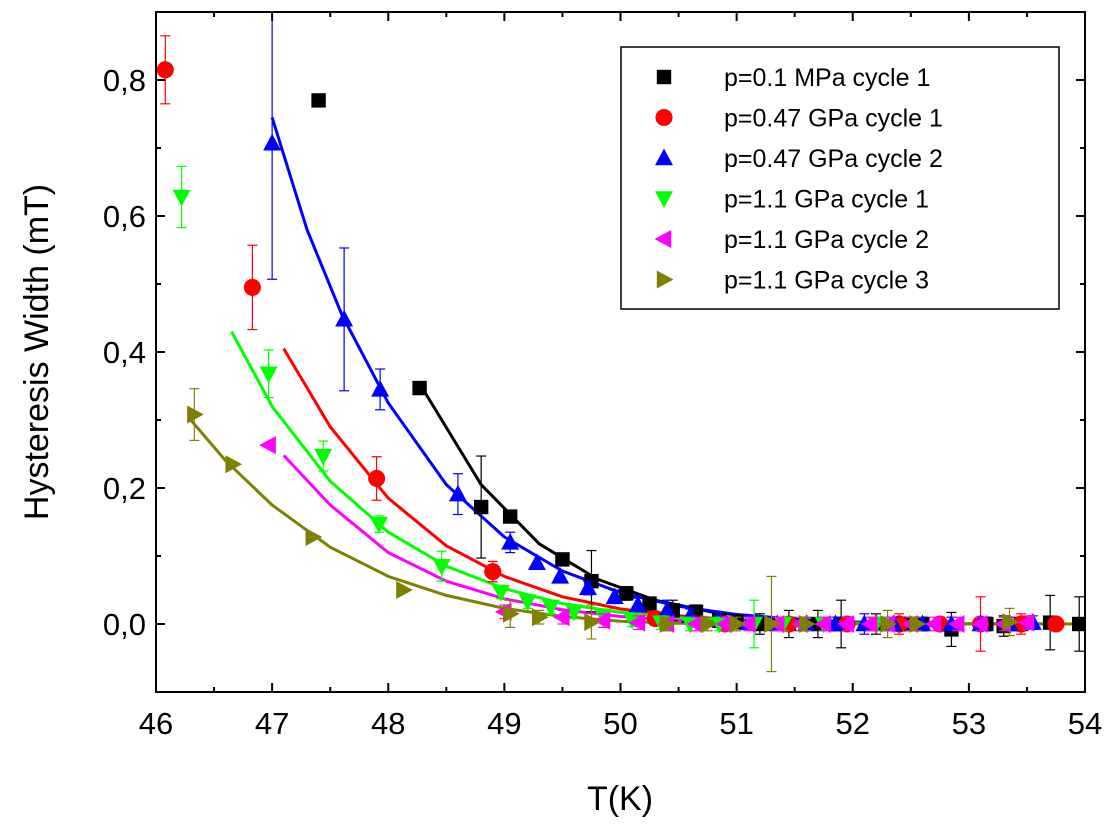 This screenshot has width=1116, height=825. Describe the element at coordinates (827, 78) in the screenshot. I see `legend-label: p=0.1 MPa cycle 1` at that location.